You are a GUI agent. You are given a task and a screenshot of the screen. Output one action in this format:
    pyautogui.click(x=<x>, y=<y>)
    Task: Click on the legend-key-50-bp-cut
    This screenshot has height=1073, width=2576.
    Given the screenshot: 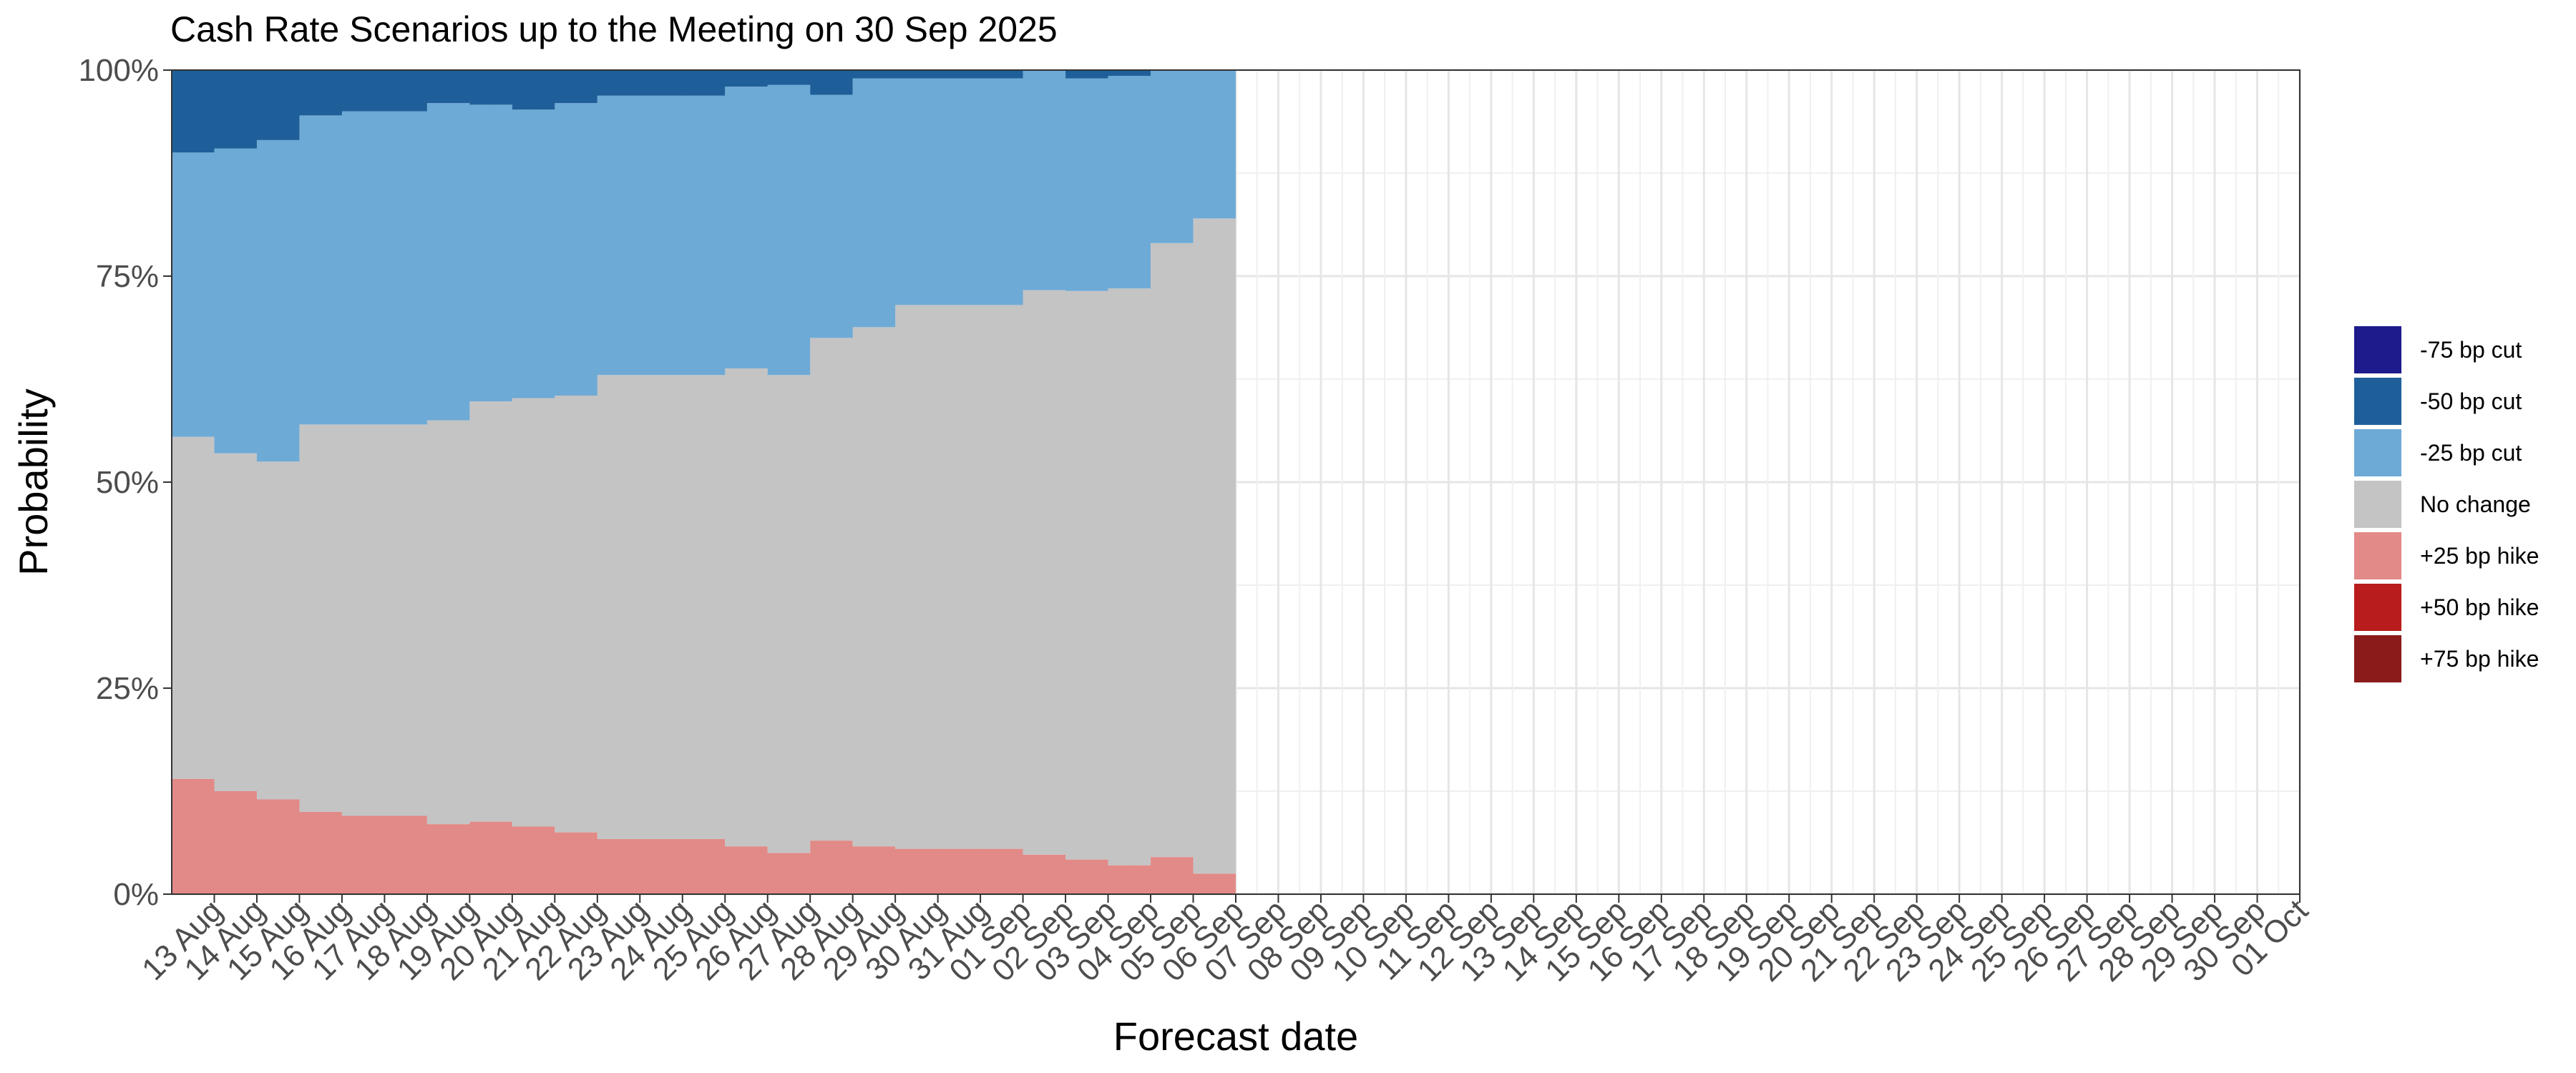 What is the action you would take?
    pyautogui.click(x=2377, y=401)
    